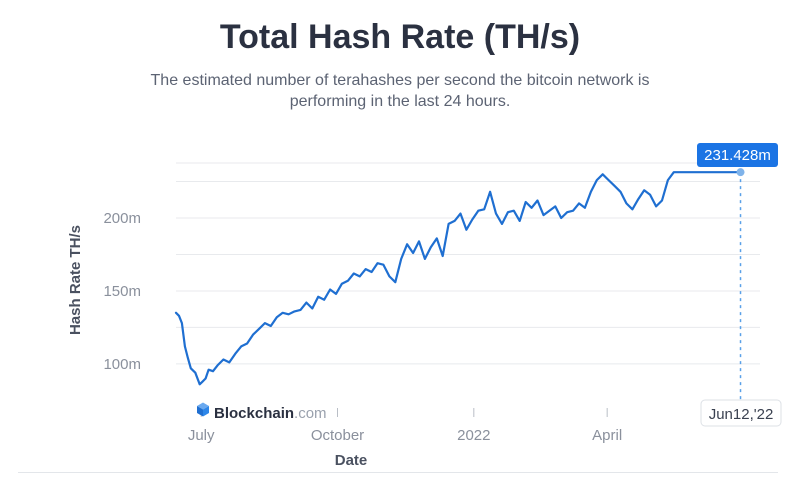 This screenshot has width=800, height=480. What do you see at coordinates (203, 409) in the screenshot?
I see `blockchain-logo-icon` at bounding box center [203, 409].